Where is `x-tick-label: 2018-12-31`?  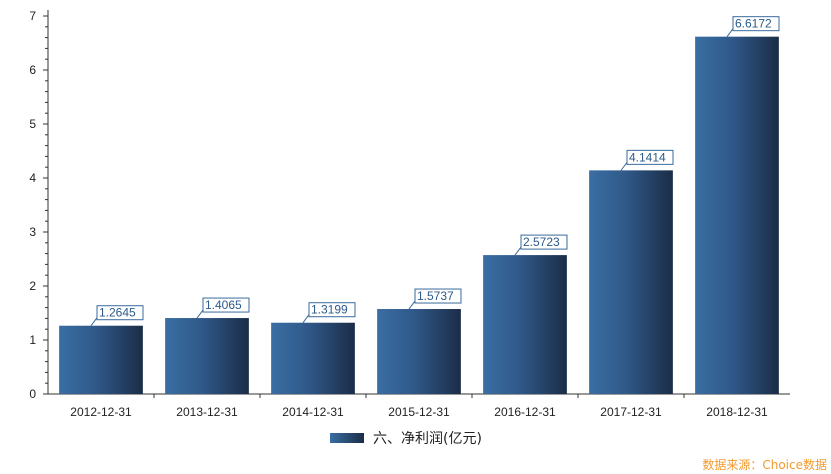
x-tick-label: 2018-12-31 is located at coordinates (737, 412).